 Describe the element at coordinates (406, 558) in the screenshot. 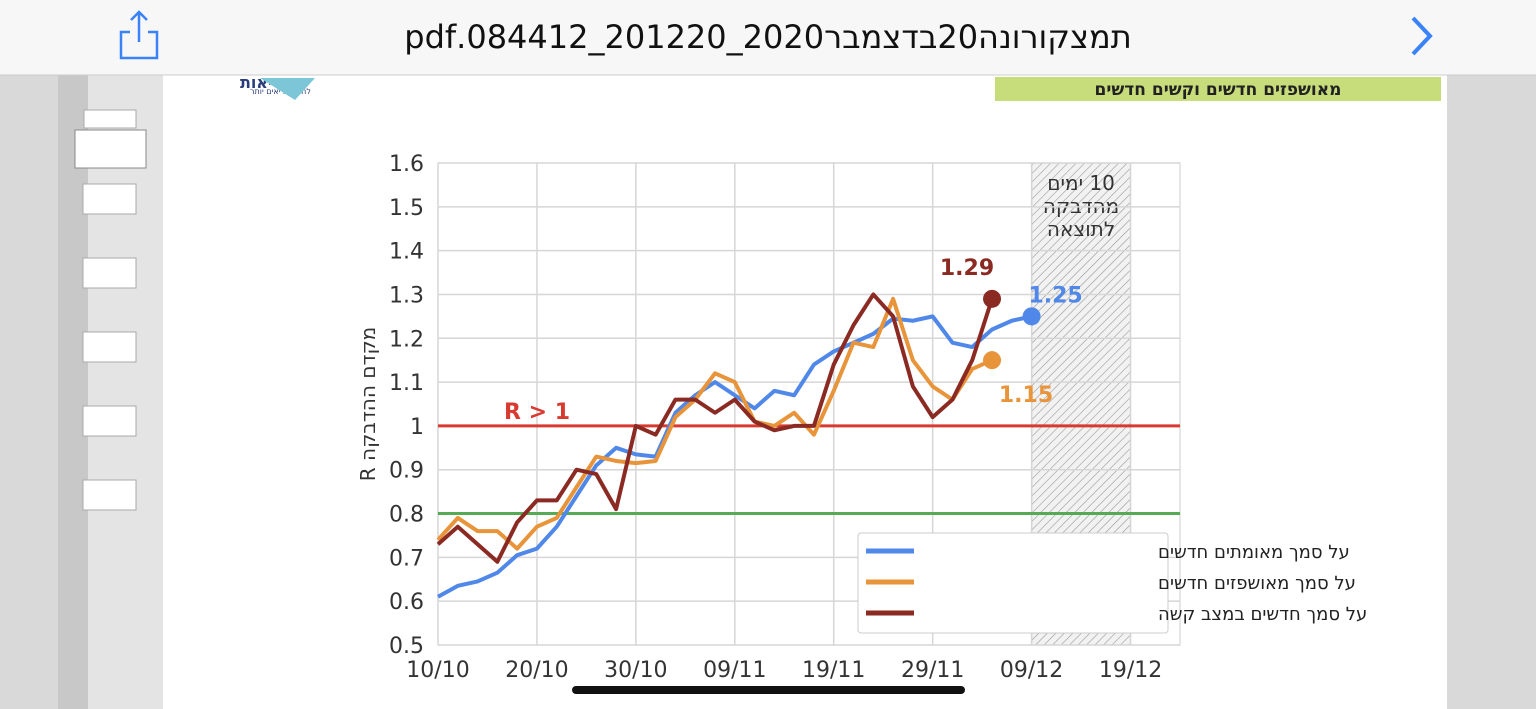

I see `y-tick-label: 0.7` at that location.